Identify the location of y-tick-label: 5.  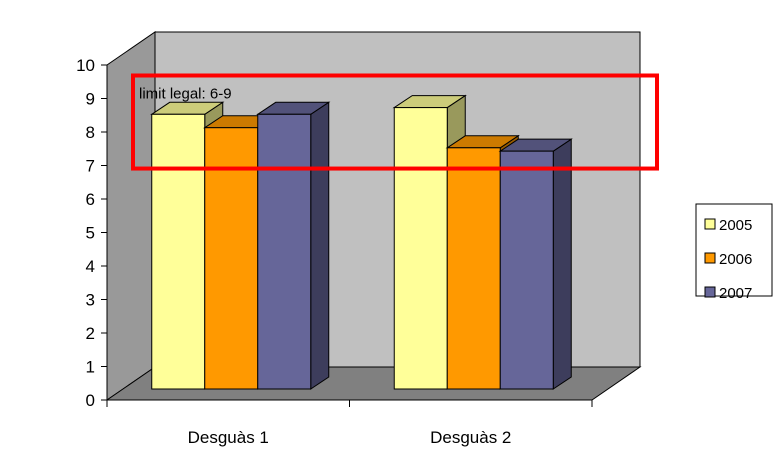
(90, 233).